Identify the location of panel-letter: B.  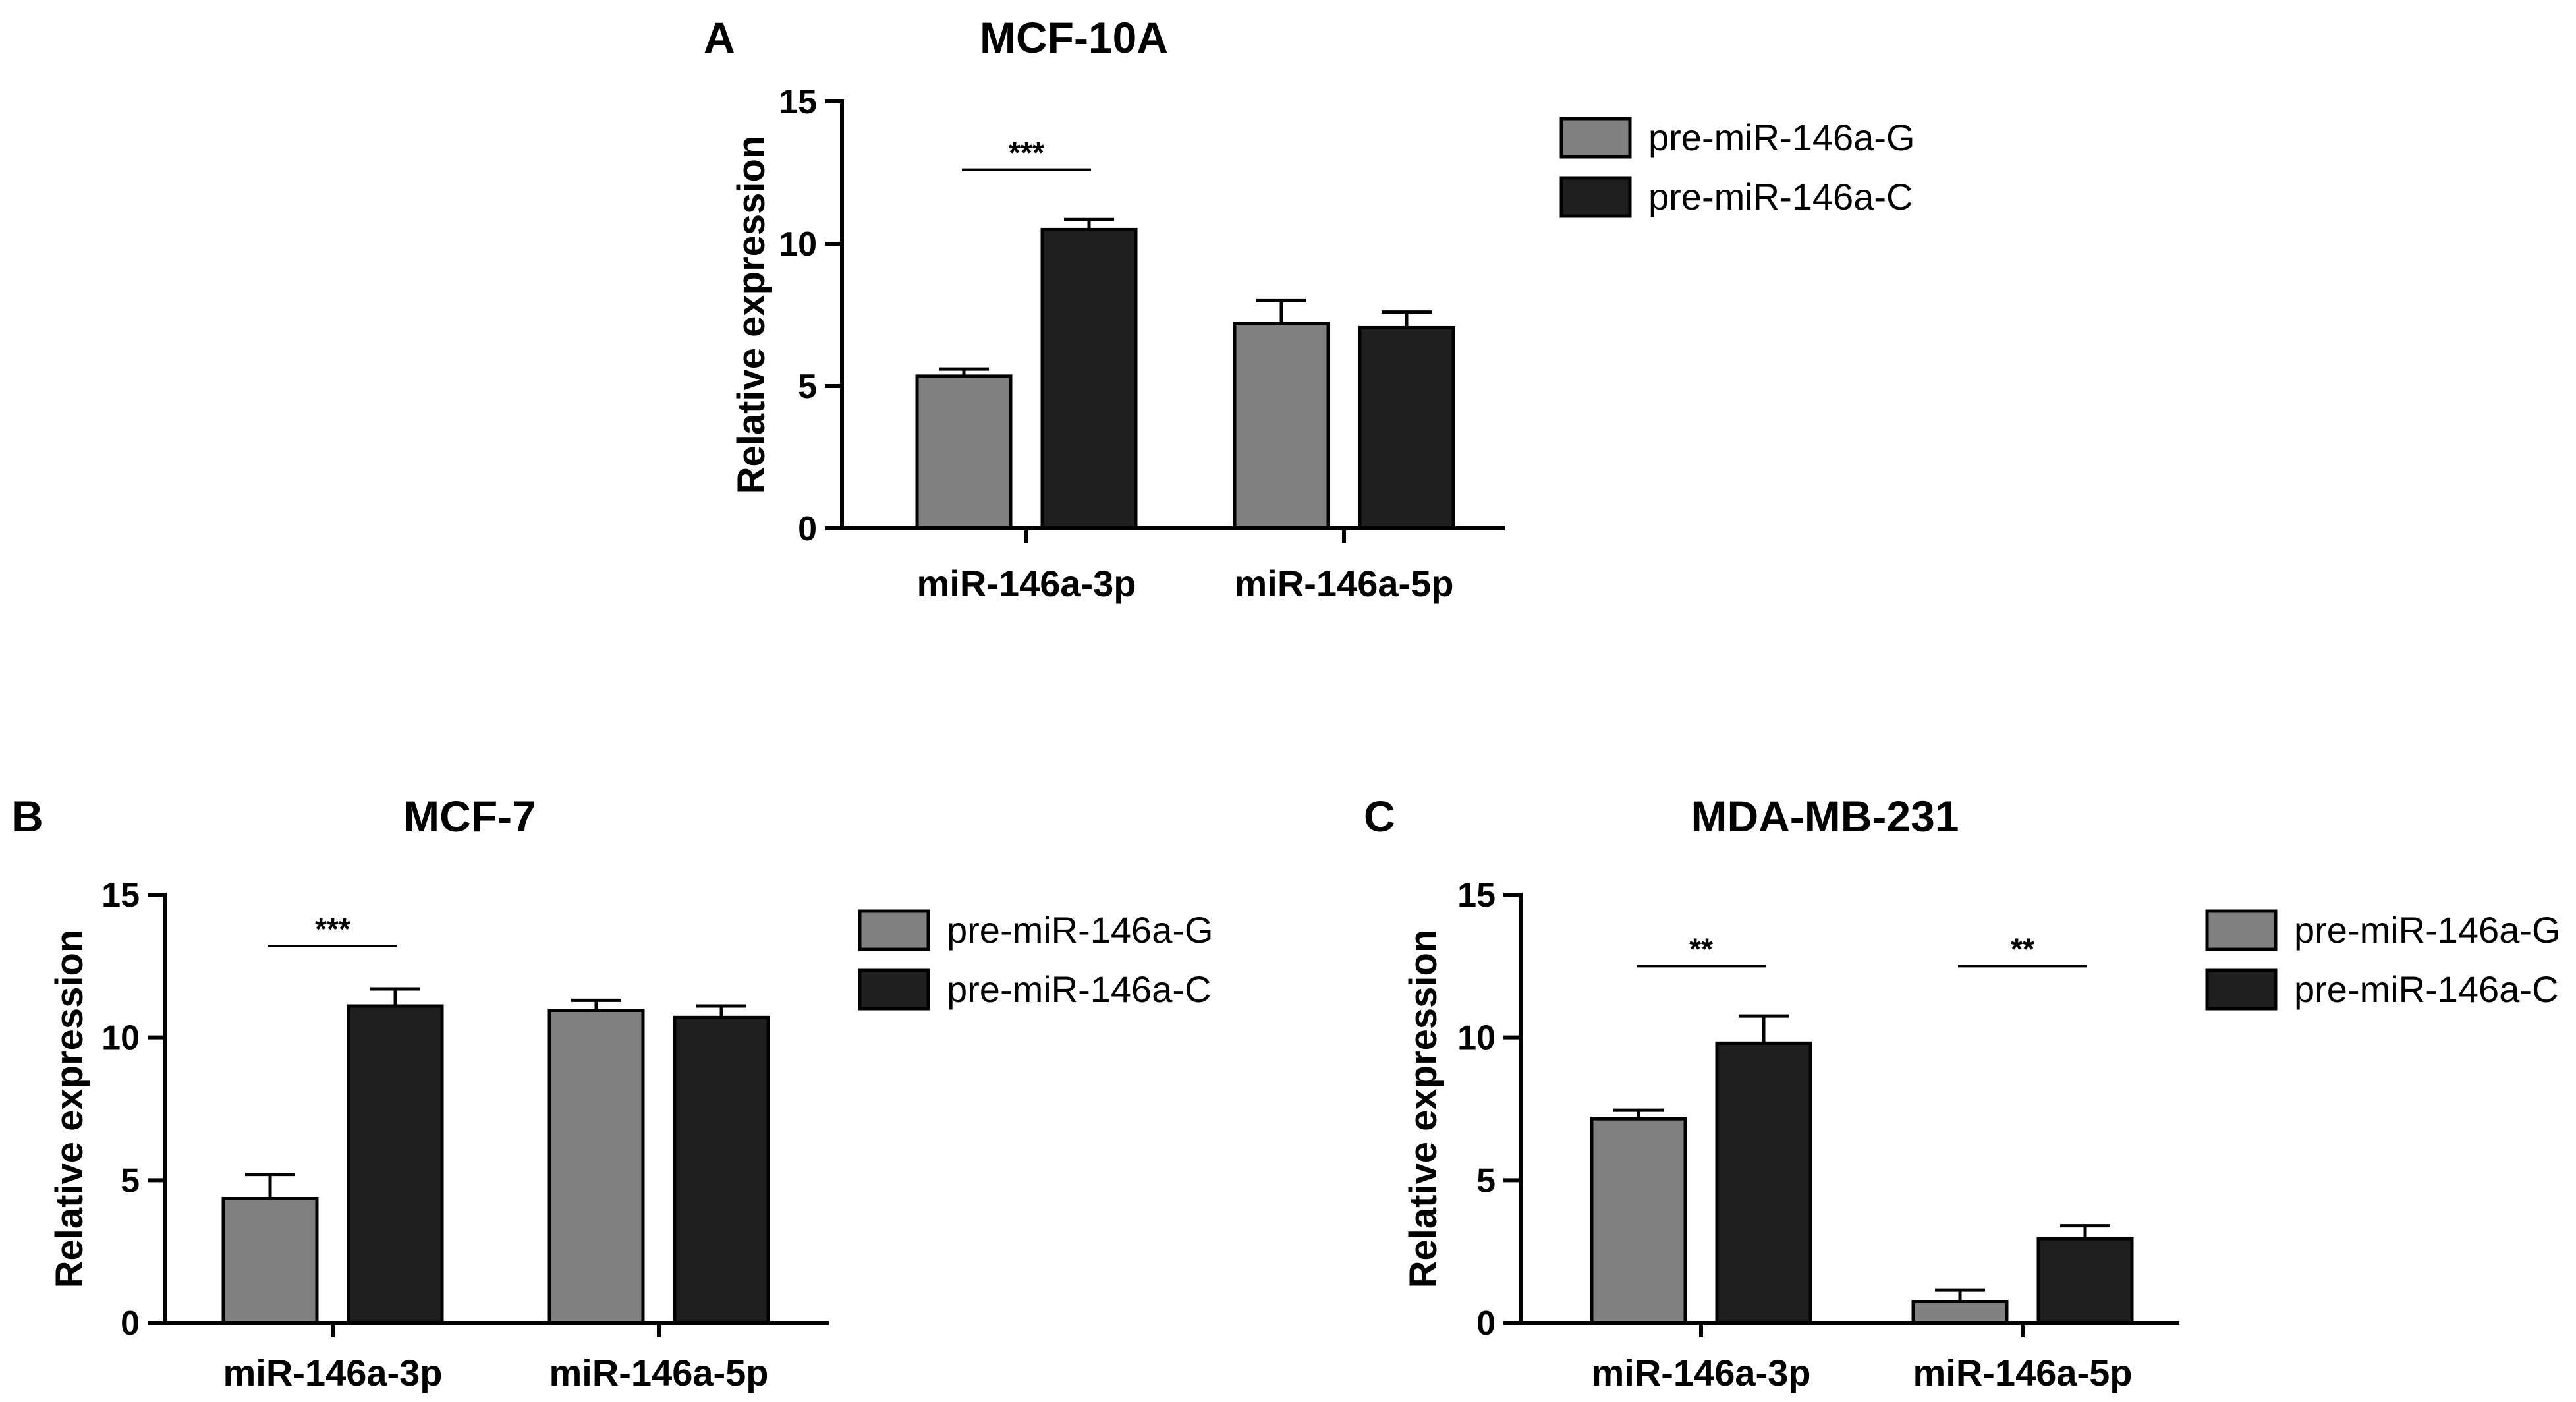
(27, 817).